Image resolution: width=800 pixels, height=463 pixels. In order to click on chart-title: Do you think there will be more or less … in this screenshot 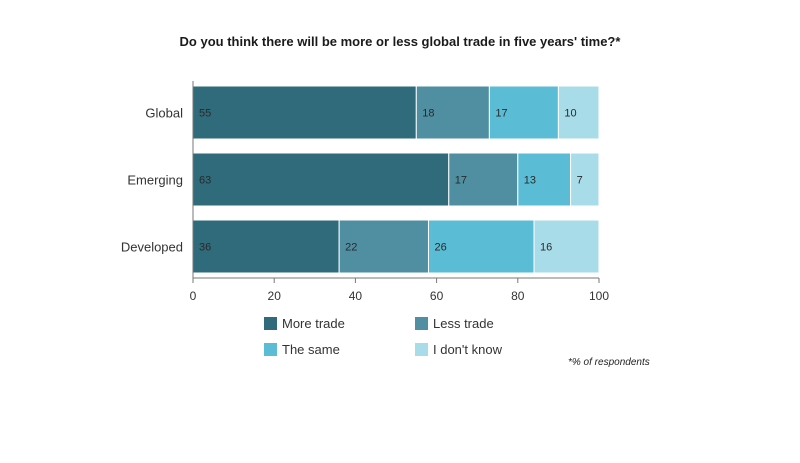, I will do `click(401, 41)`.